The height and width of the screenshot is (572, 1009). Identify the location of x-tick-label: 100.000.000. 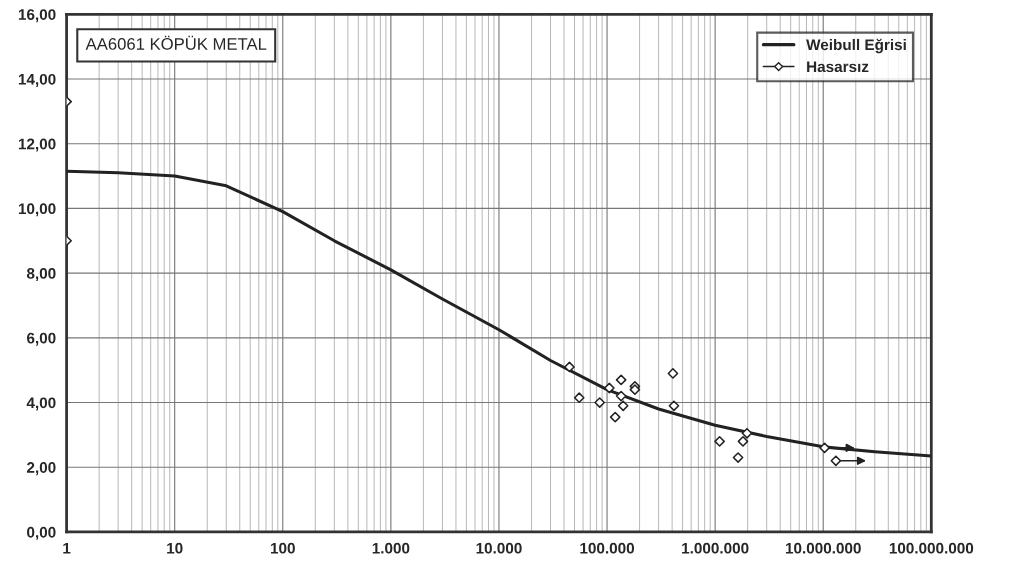
(931, 548).